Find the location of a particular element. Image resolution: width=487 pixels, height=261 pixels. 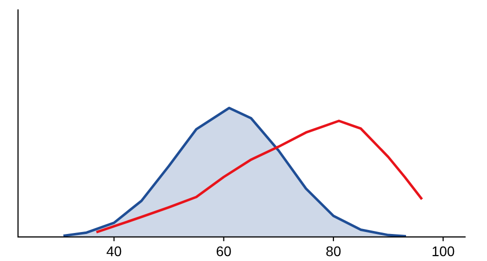

x-tick-label: 40 is located at coordinates (114, 251).